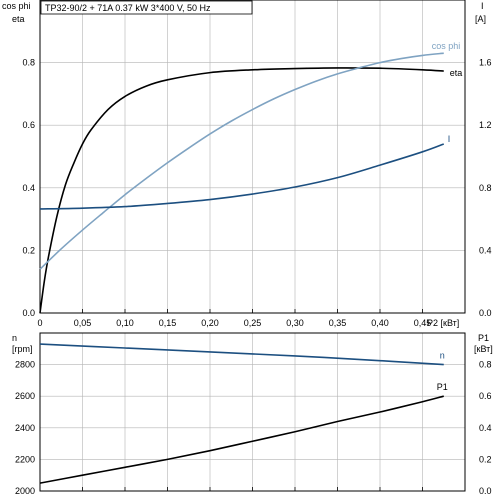  I want to click on bottom-left-tick-label: 2000, so click(25, 491).